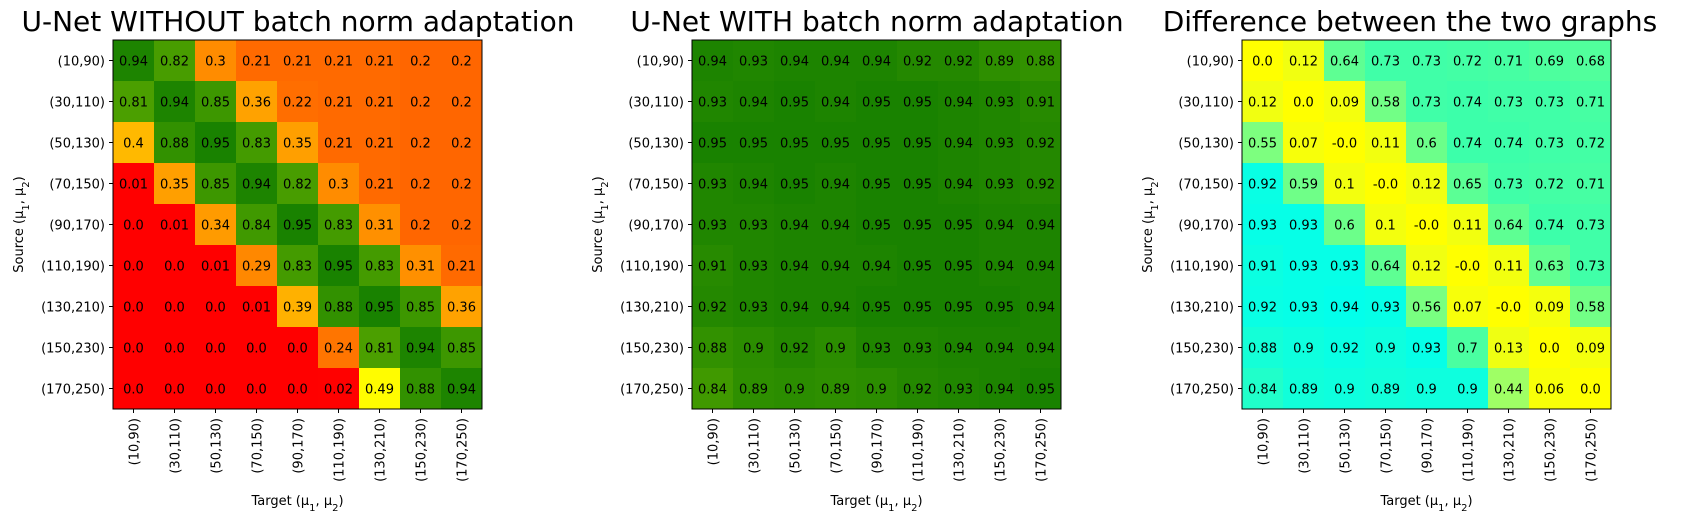 The width and height of the screenshot is (1681, 521). I want to click on y-tick-label: (110,190), so click(1202, 267).